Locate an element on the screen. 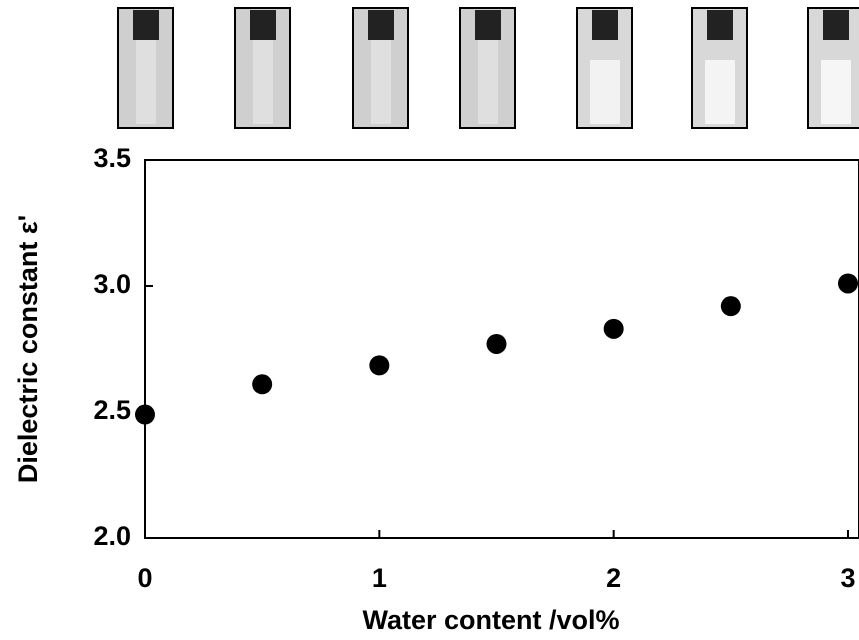 The width and height of the screenshot is (859, 640). x-tick-label: 3 is located at coordinates (847, 578).